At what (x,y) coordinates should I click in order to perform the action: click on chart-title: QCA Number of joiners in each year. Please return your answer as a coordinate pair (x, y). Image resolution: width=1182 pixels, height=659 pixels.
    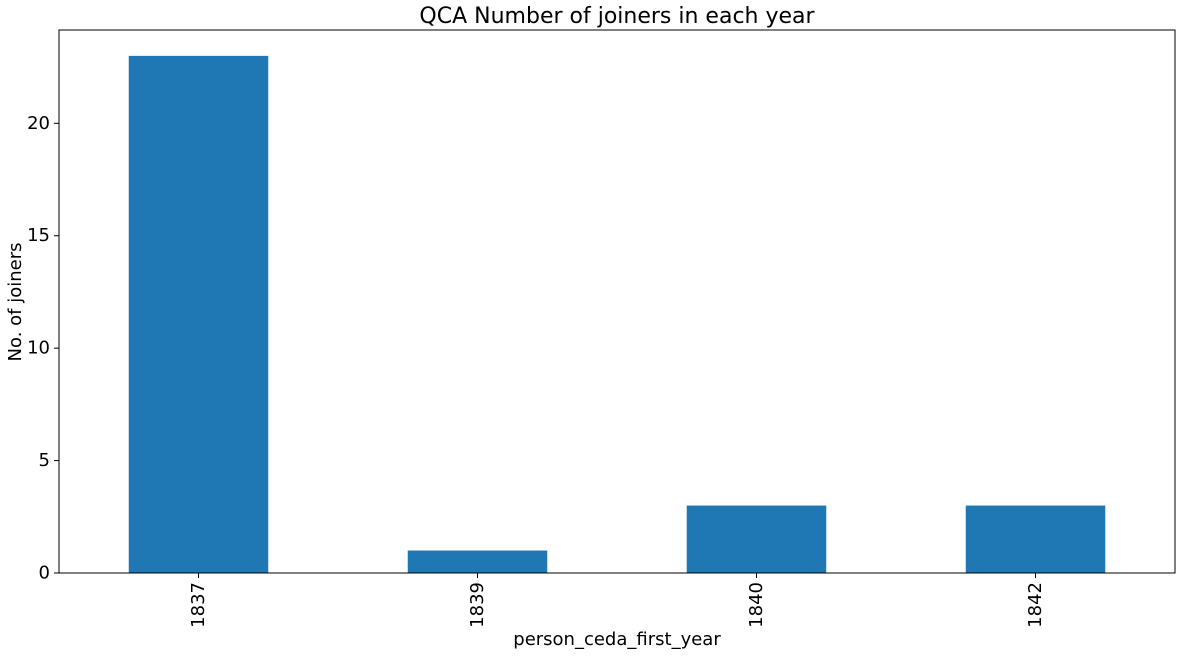
    Looking at the image, I should click on (617, 16).